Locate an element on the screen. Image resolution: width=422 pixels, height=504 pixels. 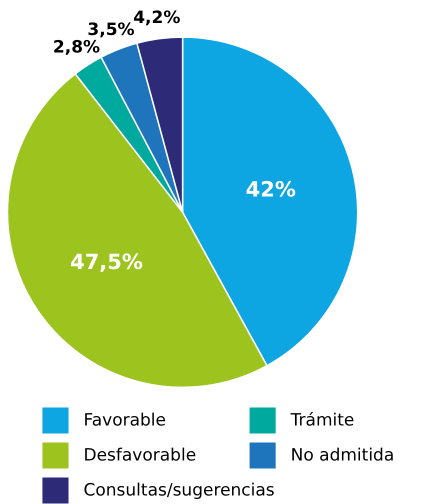
data-label: 47,5% is located at coordinates (106, 262).